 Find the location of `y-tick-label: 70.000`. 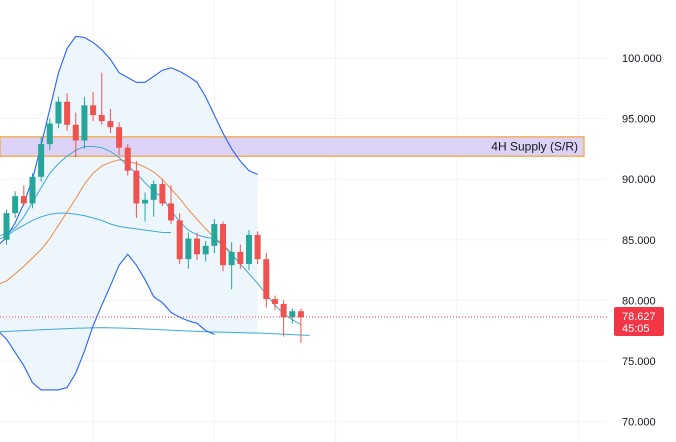

y-tick-label: 70.000 is located at coordinates (639, 422).